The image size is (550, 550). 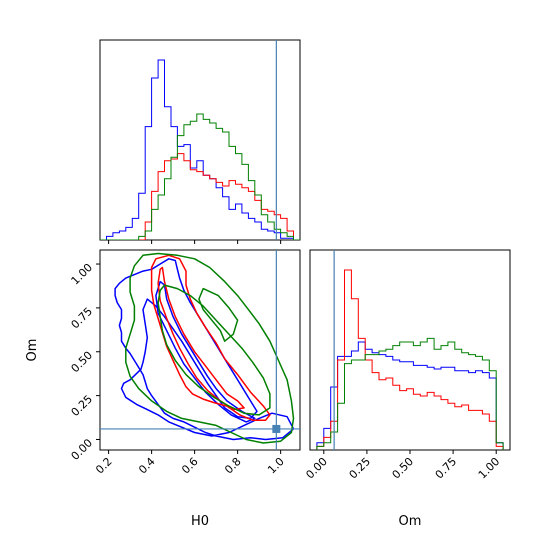 I want to click on om-hist-x-tick-label-4: 1.00, so click(x=489, y=468).